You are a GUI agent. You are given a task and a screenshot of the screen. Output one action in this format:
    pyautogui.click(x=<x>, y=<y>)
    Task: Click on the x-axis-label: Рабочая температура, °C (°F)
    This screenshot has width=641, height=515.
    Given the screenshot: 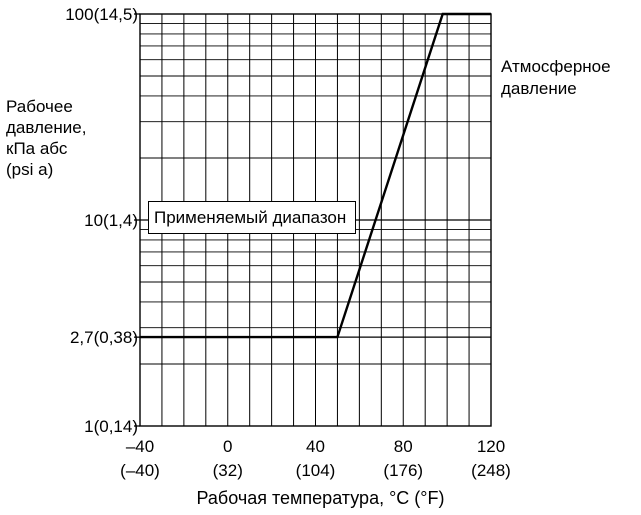 What is the action you would take?
    pyautogui.click(x=320, y=498)
    